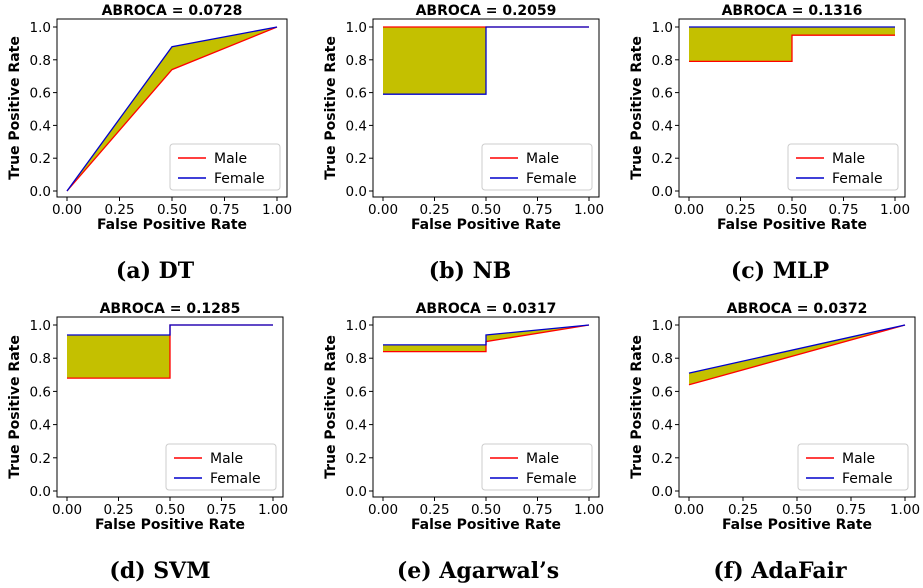 The height and width of the screenshot is (588, 923). Describe the element at coordinates (170, 309) in the screenshot. I see `chart-title: ABROCA = 0.1285` at that location.